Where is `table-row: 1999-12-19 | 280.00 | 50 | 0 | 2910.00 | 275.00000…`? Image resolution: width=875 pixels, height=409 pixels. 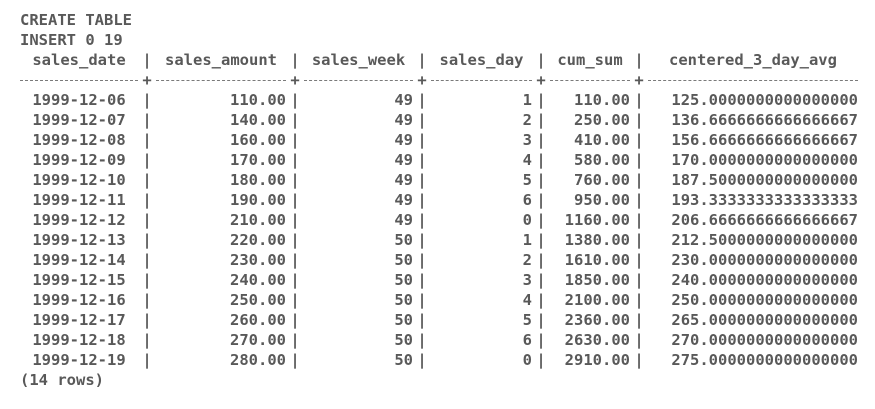
table-row: 1999-12-19 | 280.00 | 50 | 0 | 2910.00 | 275.00000… is located at coordinates (447, 360).